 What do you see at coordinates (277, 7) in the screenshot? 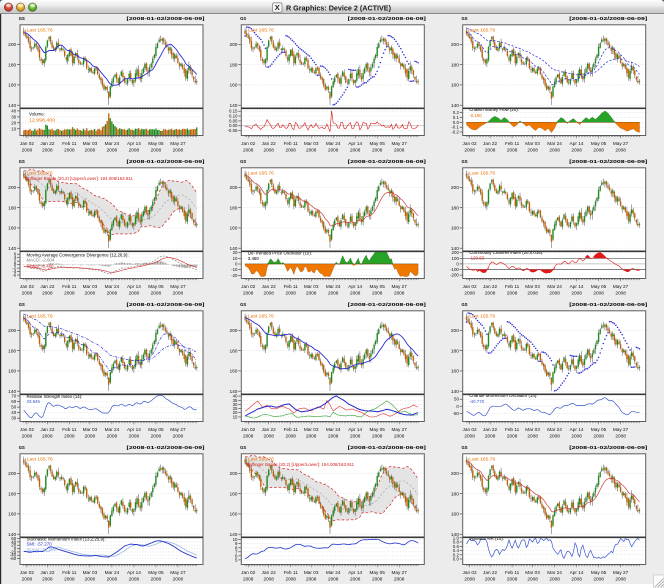
I see `svg-text: X` at bounding box center [277, 7].